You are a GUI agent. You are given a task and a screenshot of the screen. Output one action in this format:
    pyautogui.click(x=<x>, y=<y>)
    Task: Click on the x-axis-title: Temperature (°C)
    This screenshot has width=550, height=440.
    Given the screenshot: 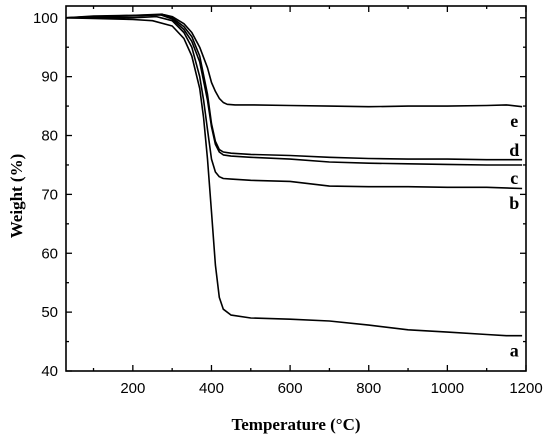 What is the action you would take?
    pyautogui.click(x=295, y=424)
    